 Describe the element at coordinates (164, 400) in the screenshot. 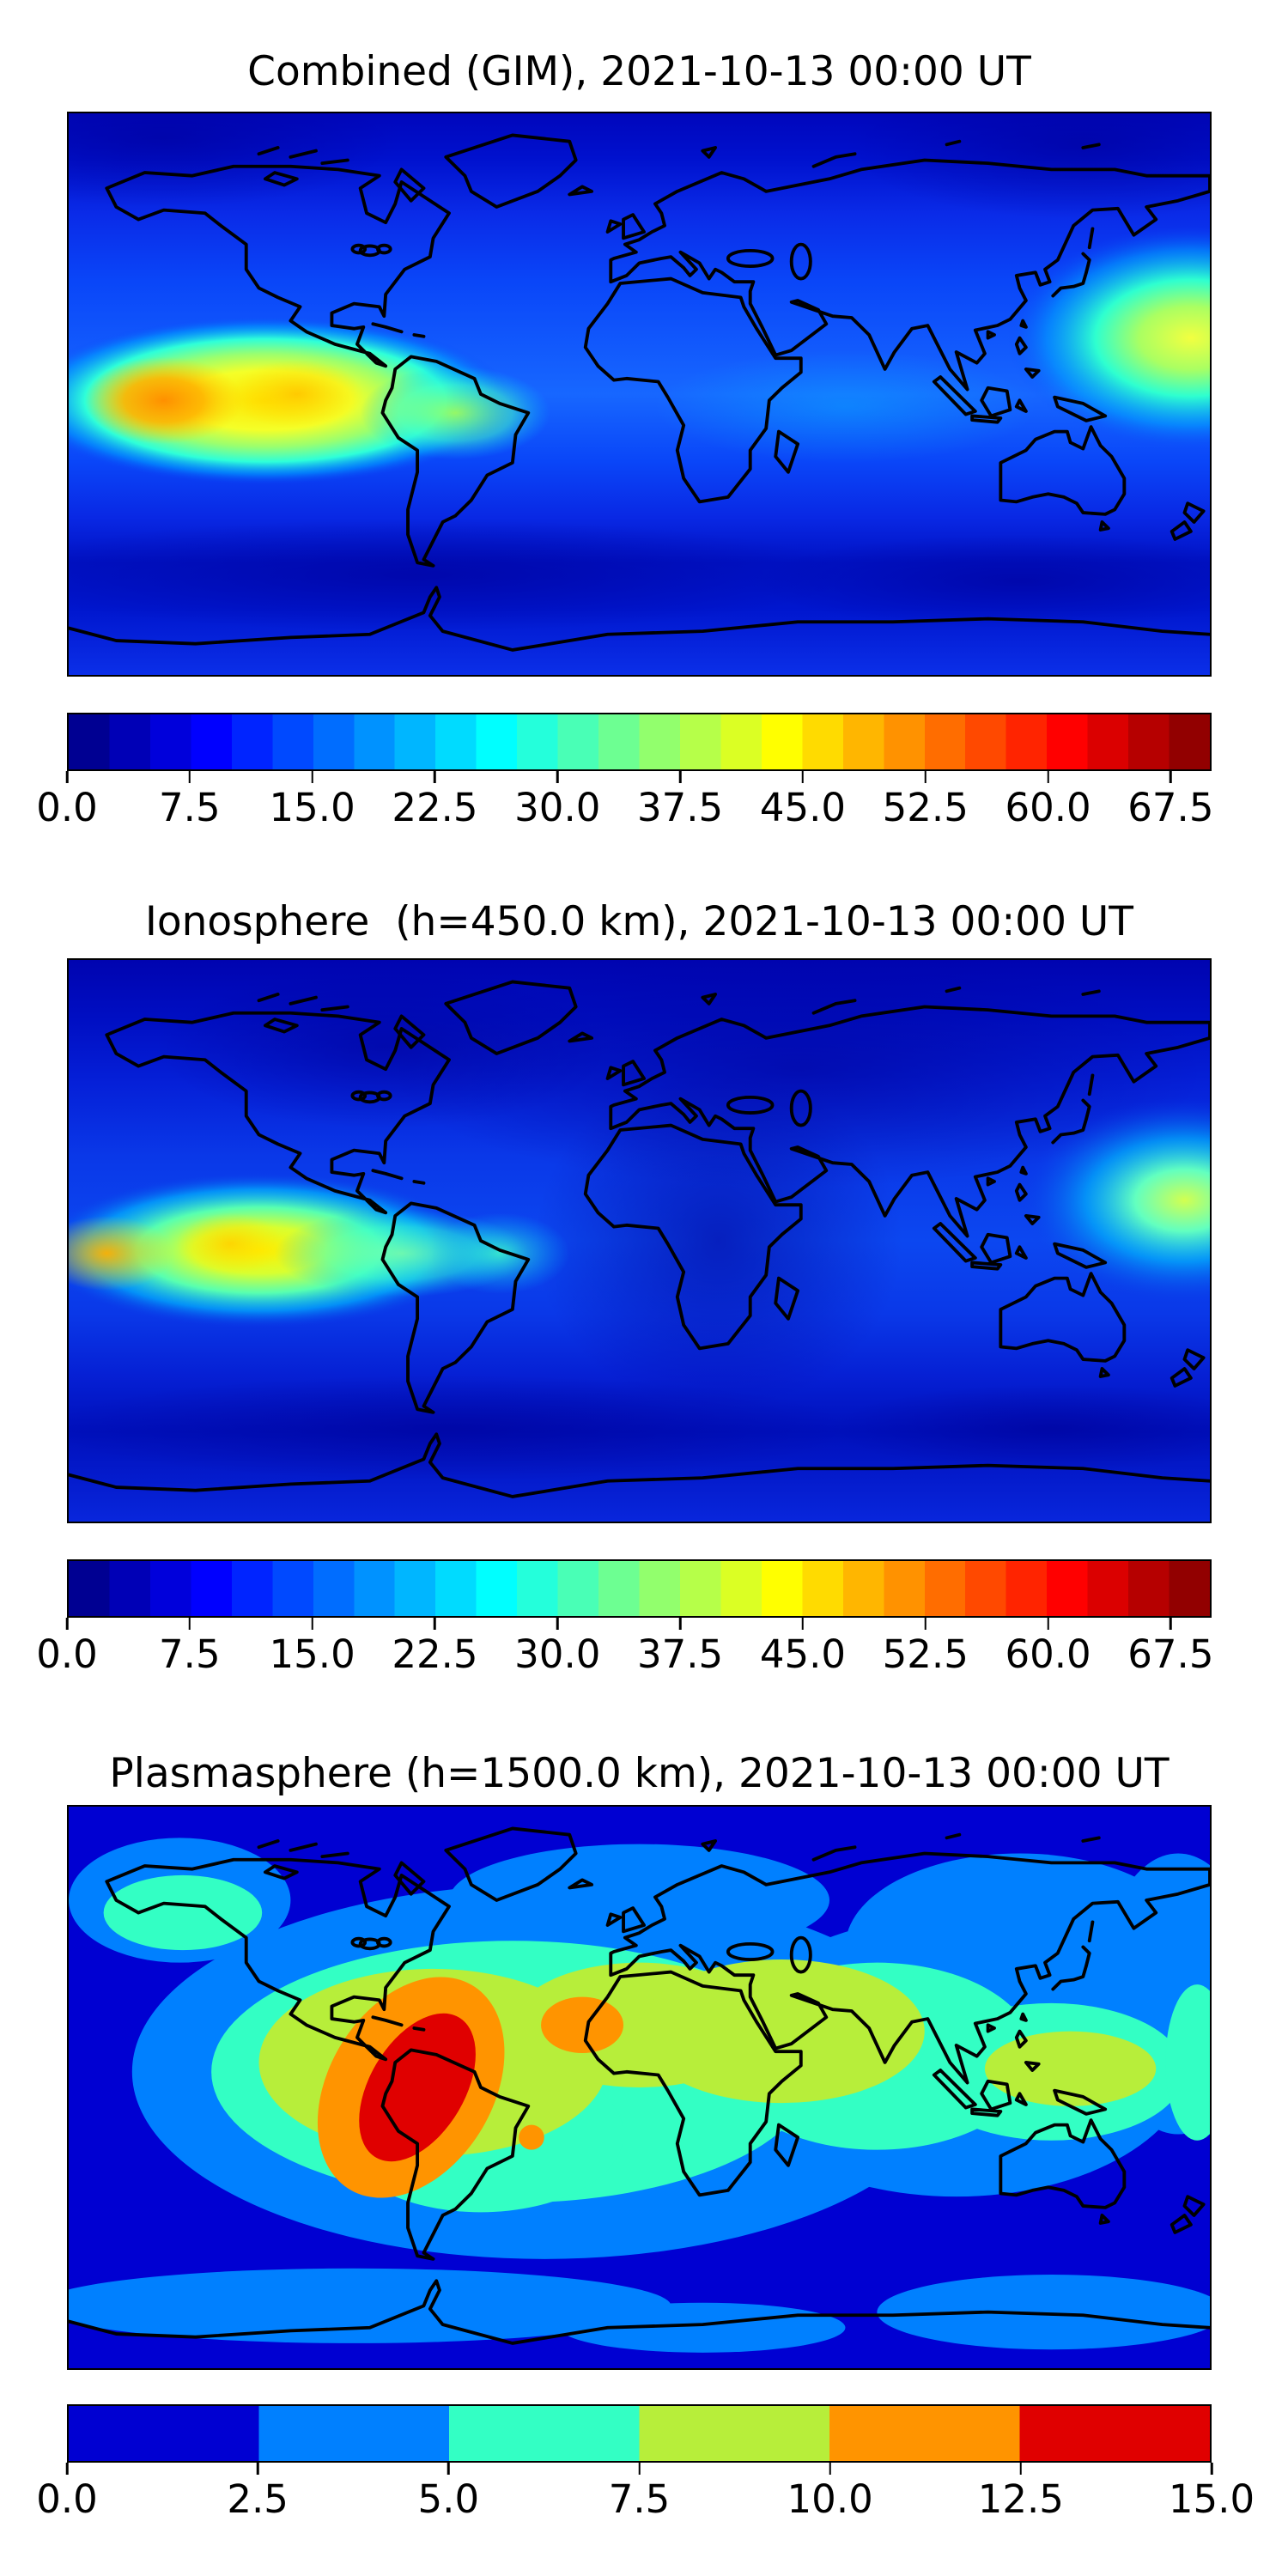

I see `map1-pacific-peak` at that location.